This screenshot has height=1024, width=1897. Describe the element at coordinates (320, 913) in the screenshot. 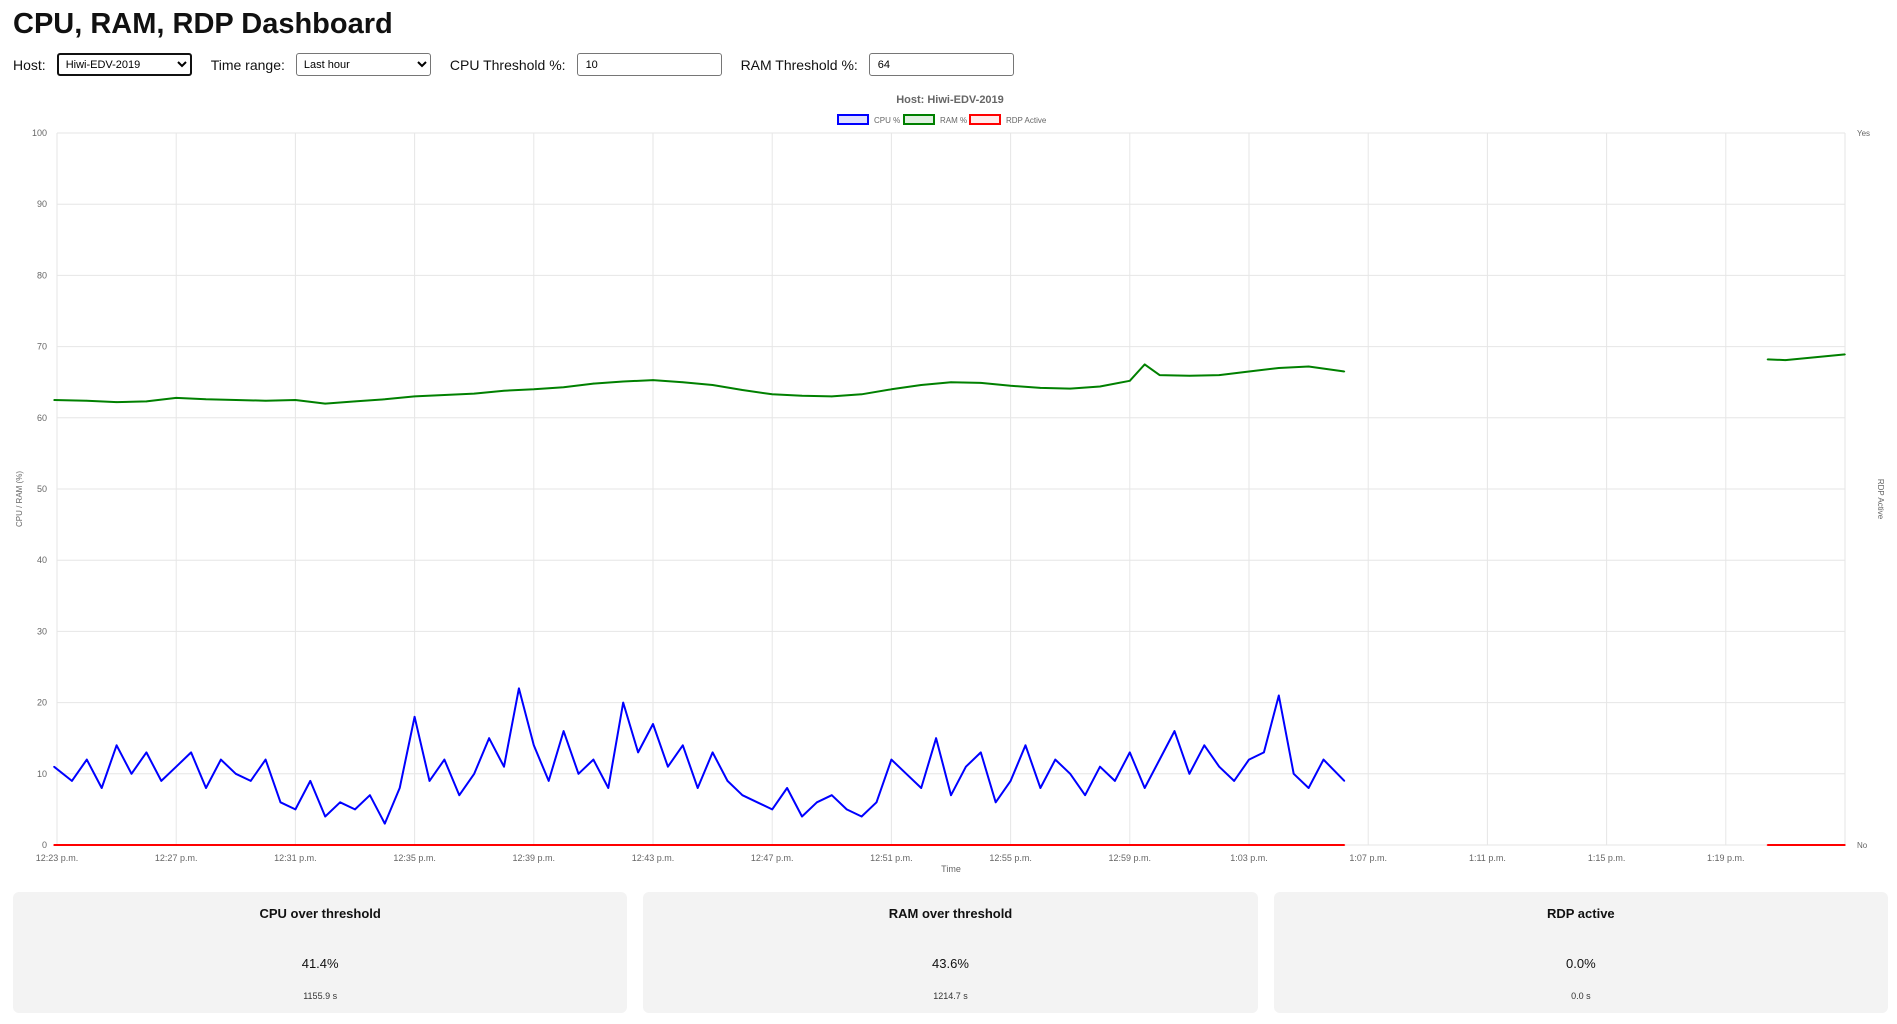

I see `card-title: CPU over threshold` at that location.